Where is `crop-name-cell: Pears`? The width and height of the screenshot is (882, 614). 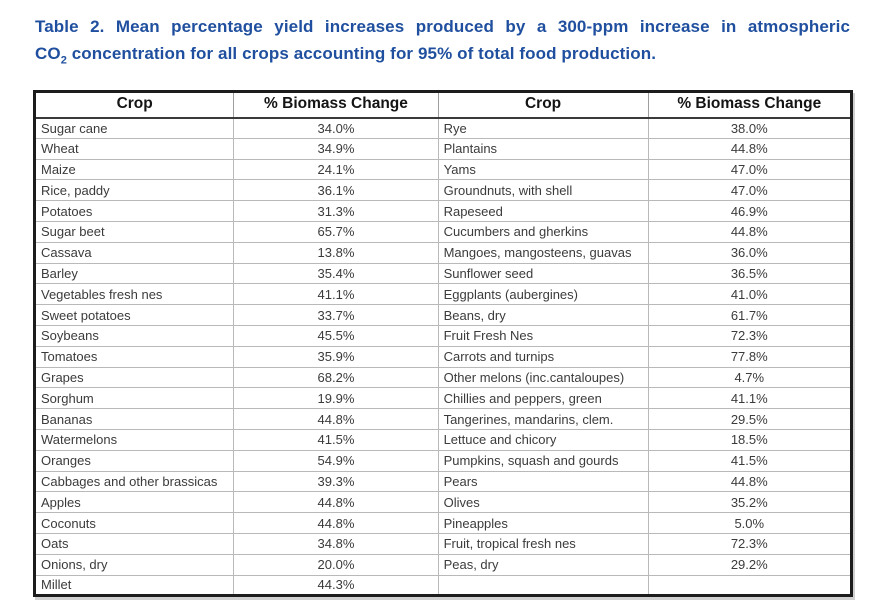
crop-name-cell: Pears is located at coordinates (543, 481).